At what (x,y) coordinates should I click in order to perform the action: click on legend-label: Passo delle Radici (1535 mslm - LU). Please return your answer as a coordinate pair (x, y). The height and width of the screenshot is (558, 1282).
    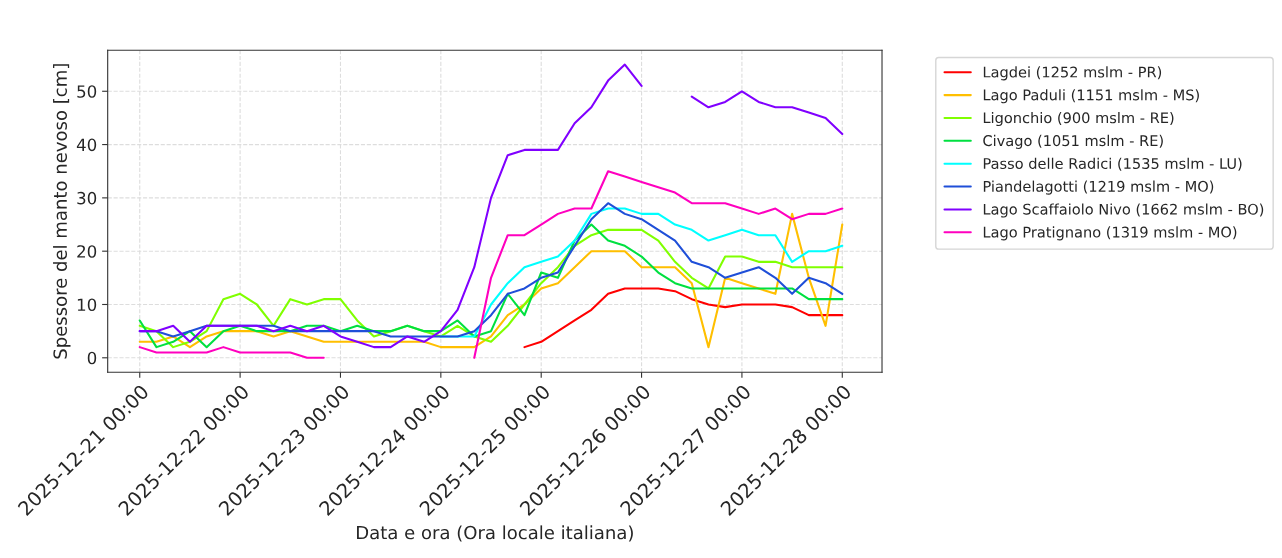
    Looking at the image, I should click on (1112, 164).